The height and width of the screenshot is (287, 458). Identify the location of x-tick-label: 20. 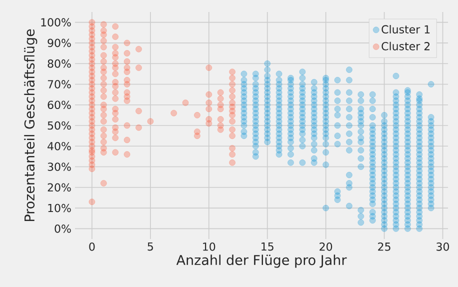
(326, 246).